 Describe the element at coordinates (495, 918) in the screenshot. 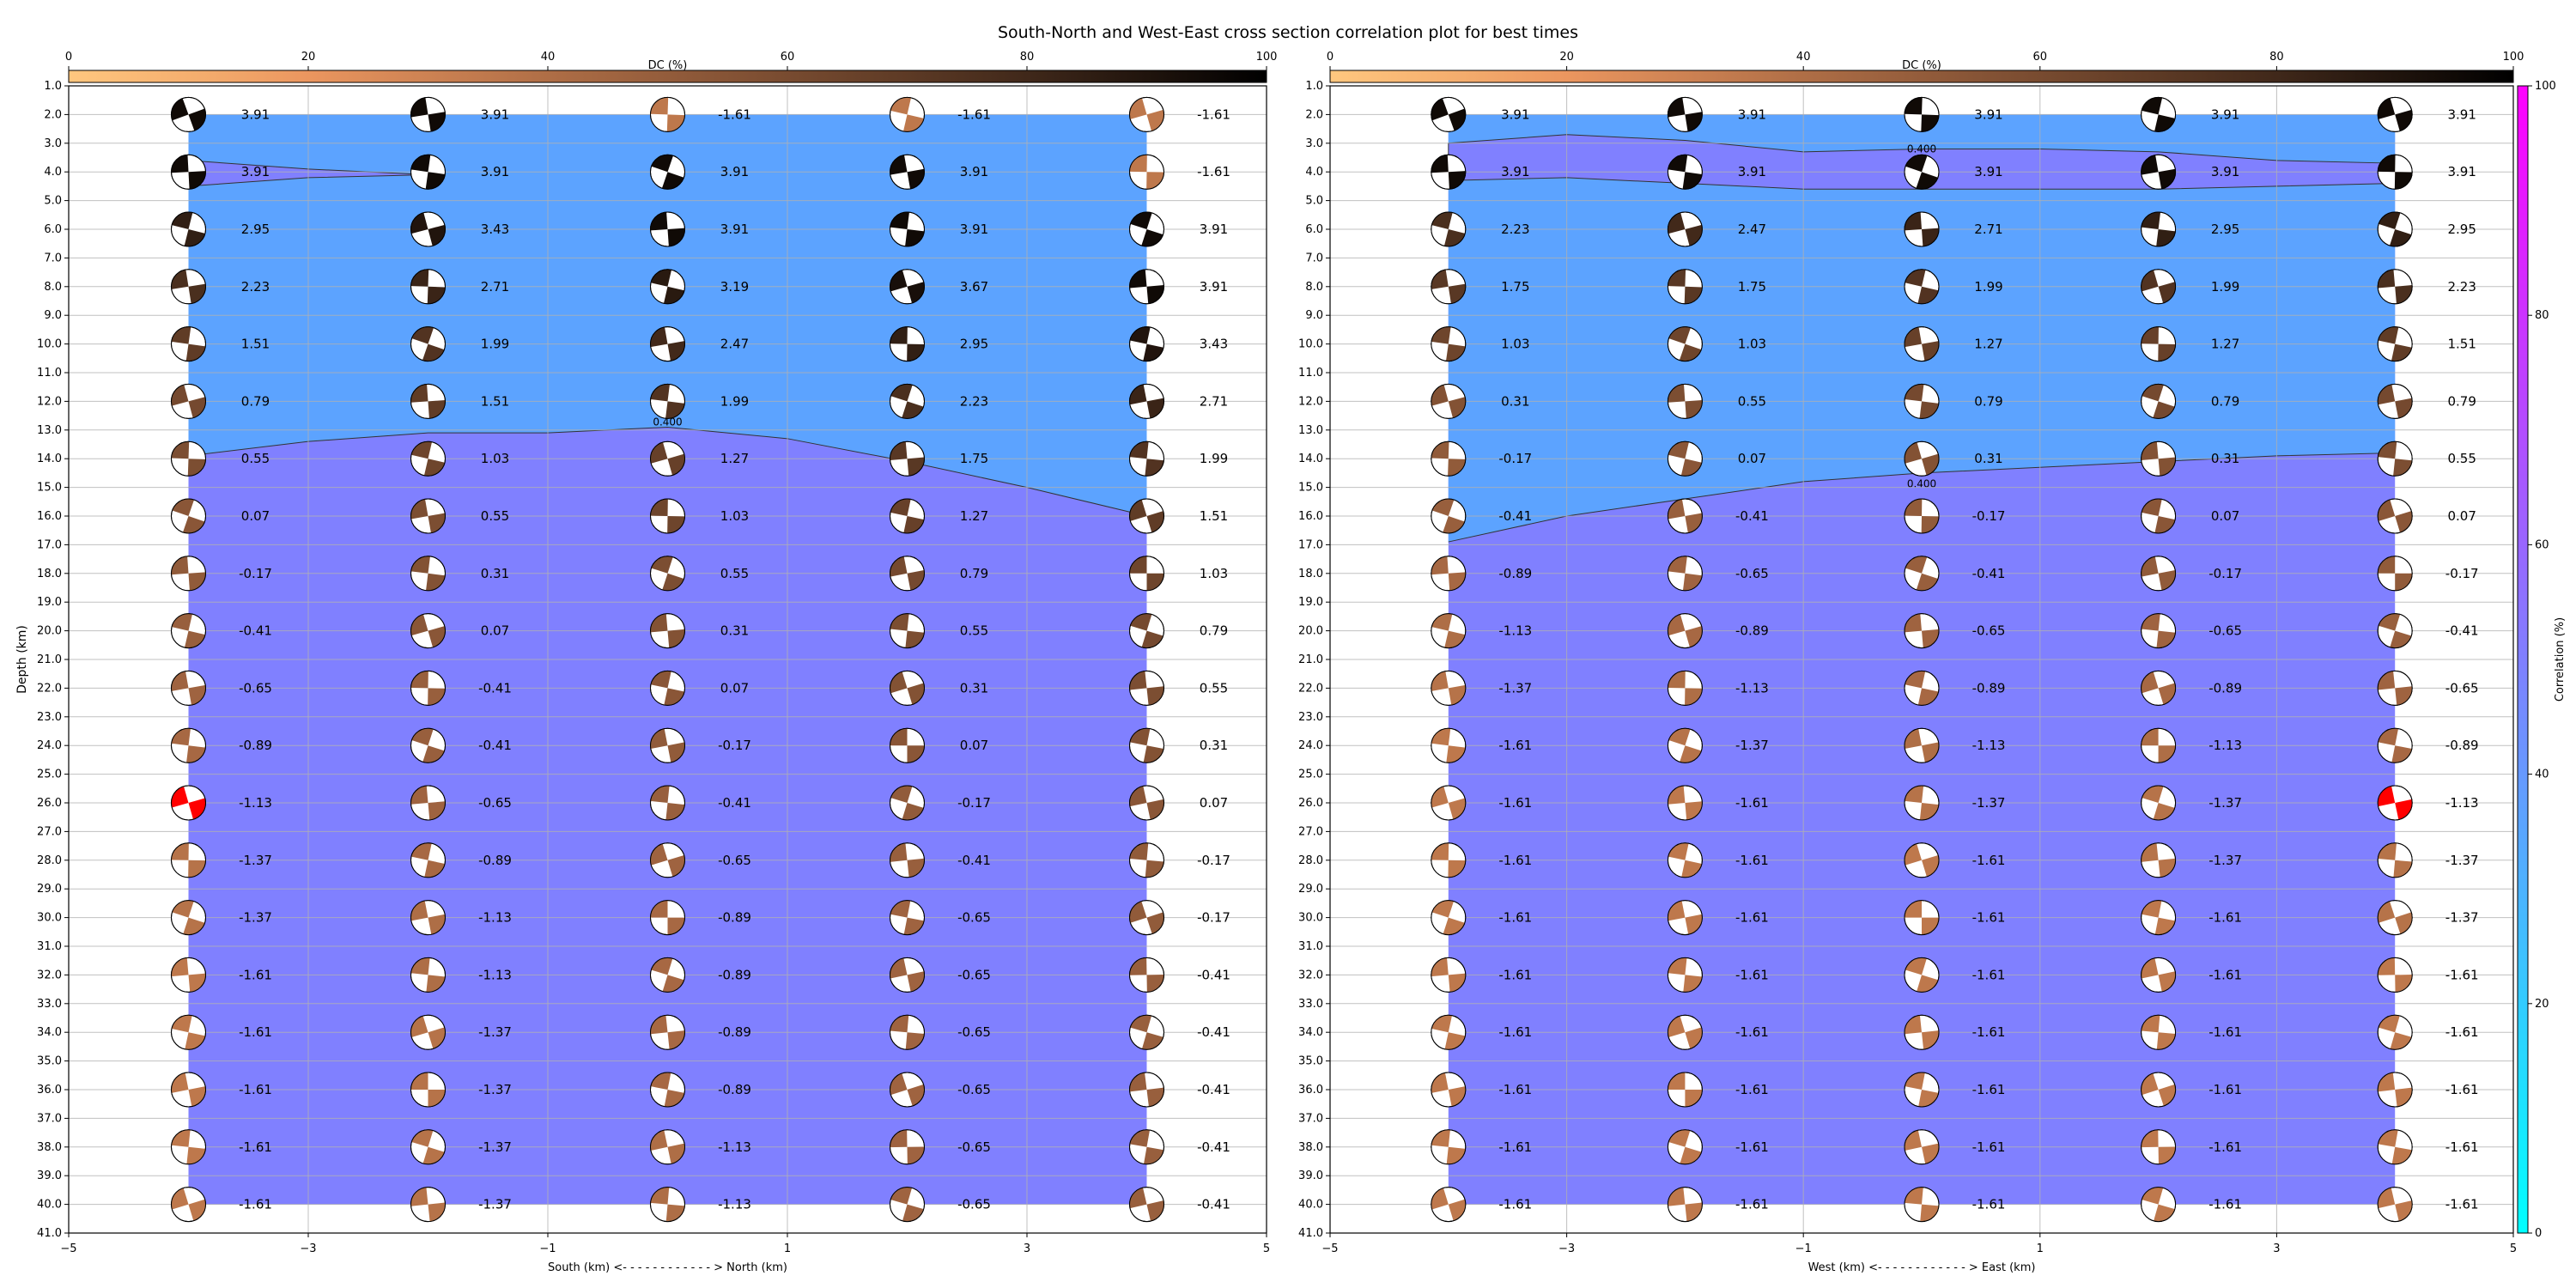

I see `score-label: -1.13` at that location.